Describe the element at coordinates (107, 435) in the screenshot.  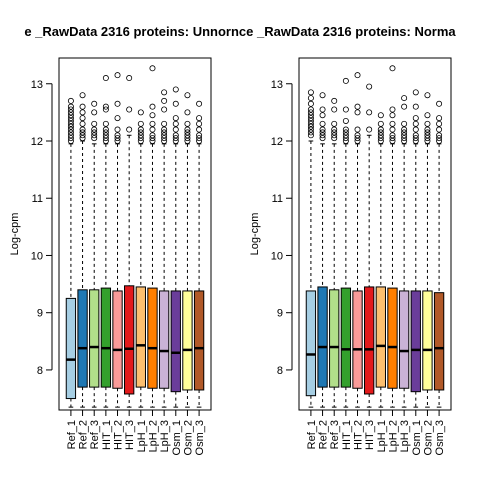
I see `x-tick-label: HIT_1` at that location.